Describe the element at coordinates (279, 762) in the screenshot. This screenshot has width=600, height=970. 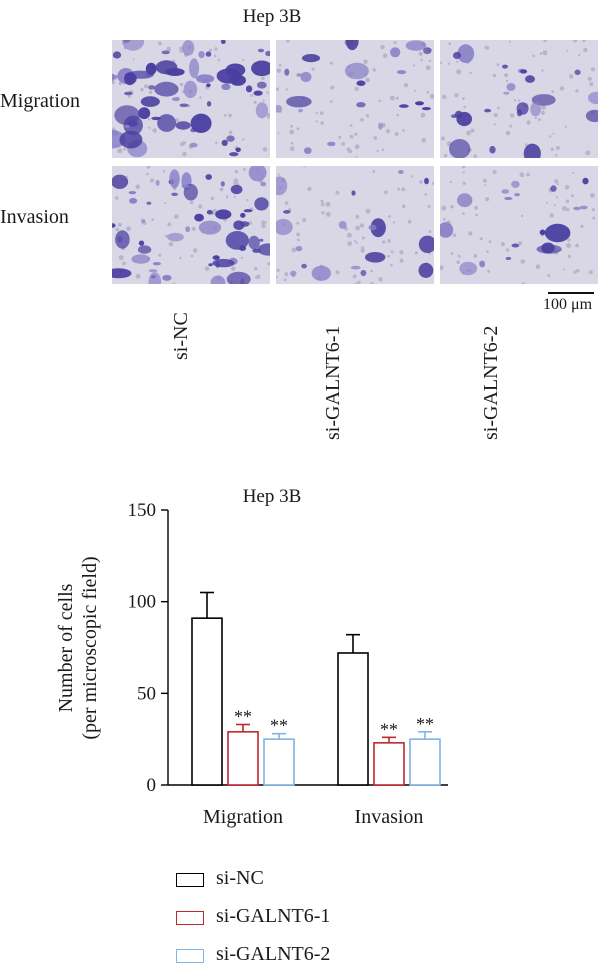
I see `bar-si-galnt6-2-migration` at that location.